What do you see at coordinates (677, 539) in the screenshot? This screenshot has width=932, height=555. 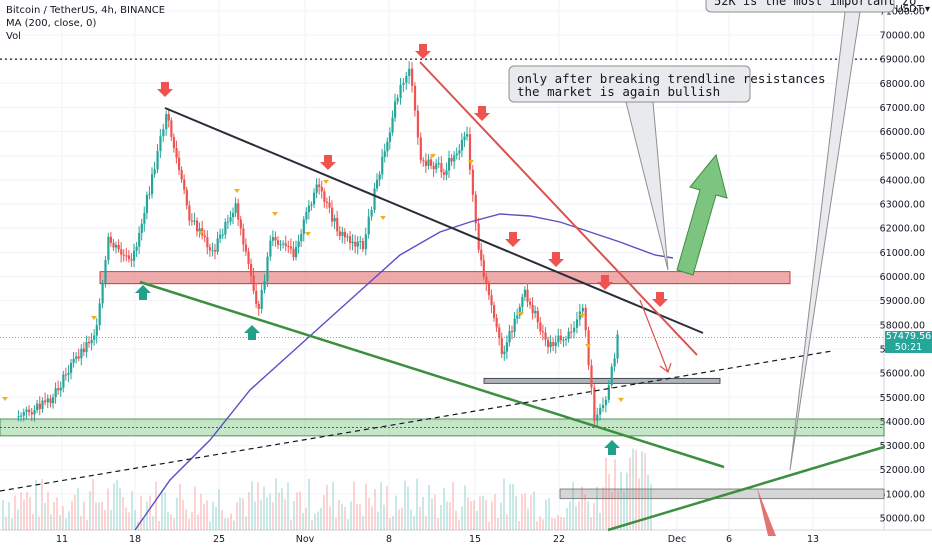 I see `time-tick-label: Dec` at bounding box center [677, 539].